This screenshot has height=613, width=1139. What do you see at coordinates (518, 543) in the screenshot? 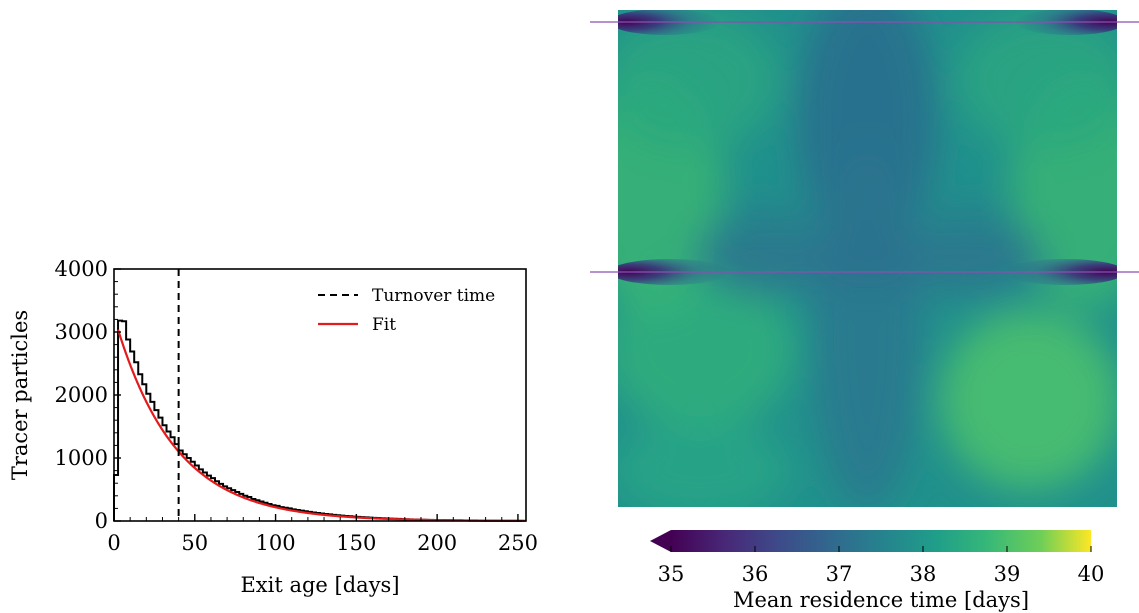
I see `x-tick-label: 250` at bounding box center [518, 543].